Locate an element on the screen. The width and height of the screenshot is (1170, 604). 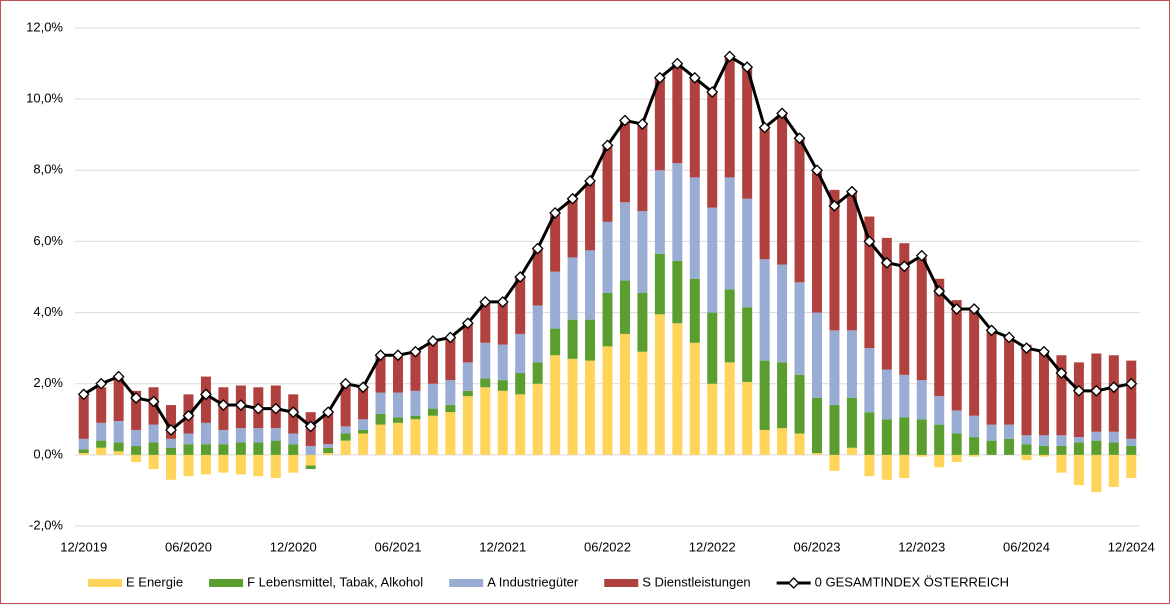
x-tick-label: 12/2020 is located at coordinates (293, 546).